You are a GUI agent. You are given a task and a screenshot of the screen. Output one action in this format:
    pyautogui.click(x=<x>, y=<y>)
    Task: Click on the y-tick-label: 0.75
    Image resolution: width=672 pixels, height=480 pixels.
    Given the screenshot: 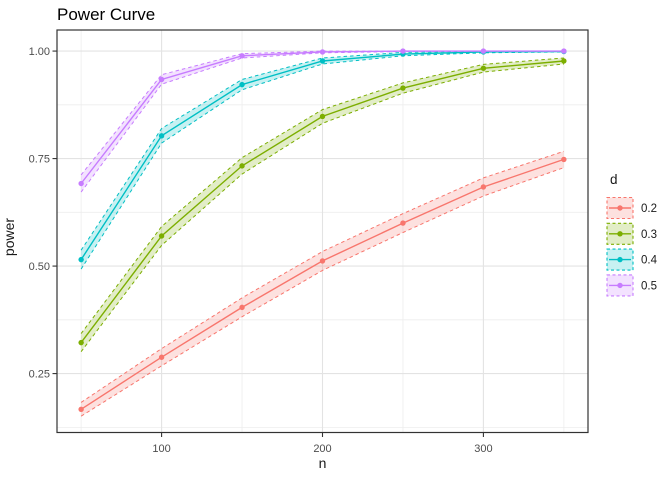 What is the action you would take?
    pyautogui.click(x=39, y=160)
    